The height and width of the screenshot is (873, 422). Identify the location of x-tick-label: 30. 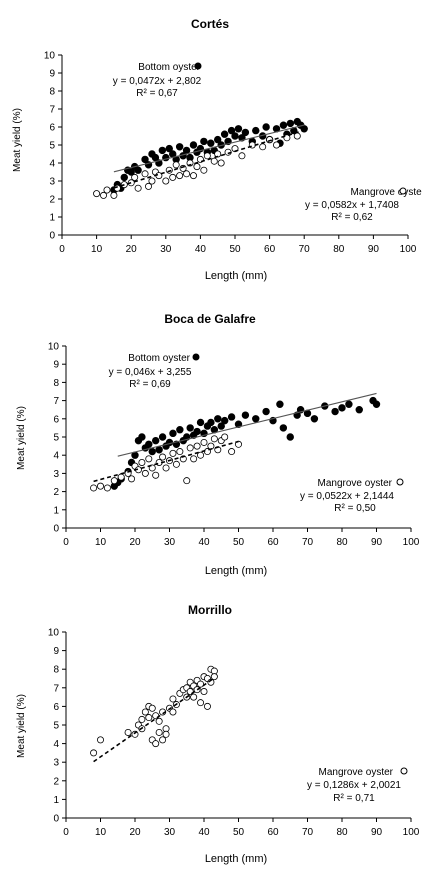
(170, 542).